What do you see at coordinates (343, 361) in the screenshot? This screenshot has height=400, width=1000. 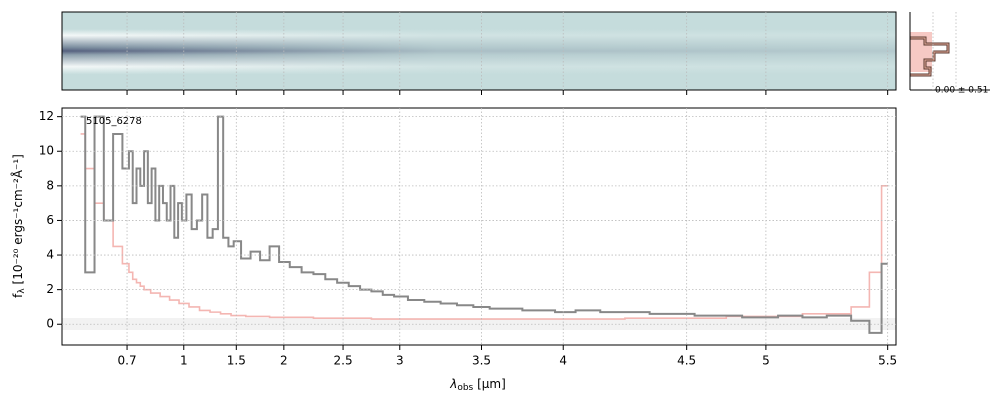 I see `x-tick-label: 2.5` at bounding box center [343, 361].